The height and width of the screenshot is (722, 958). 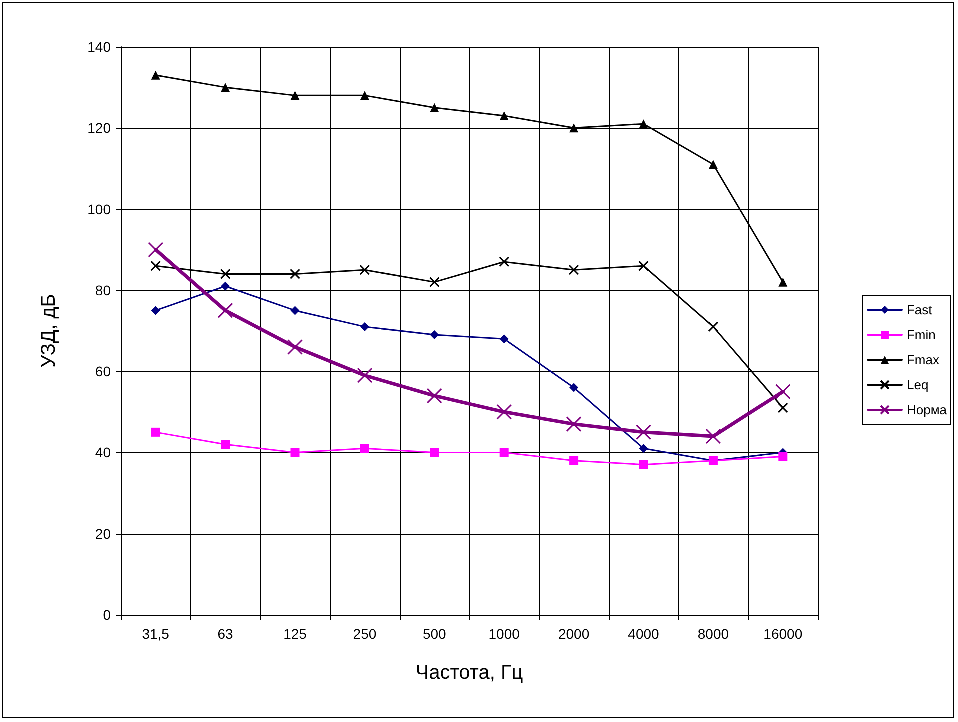 I want to click on legend-label: Норма, so click(x=927, y=410).